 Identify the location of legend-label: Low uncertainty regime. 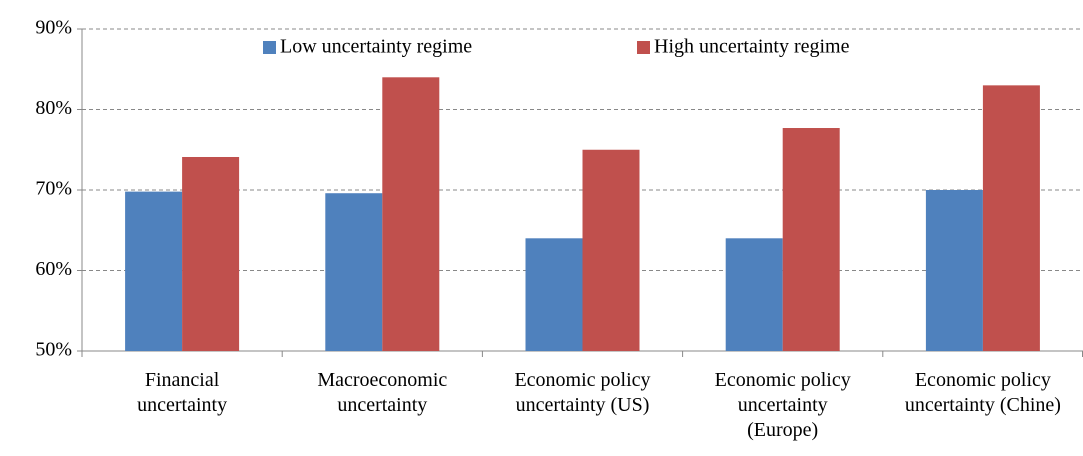
(376, 47).